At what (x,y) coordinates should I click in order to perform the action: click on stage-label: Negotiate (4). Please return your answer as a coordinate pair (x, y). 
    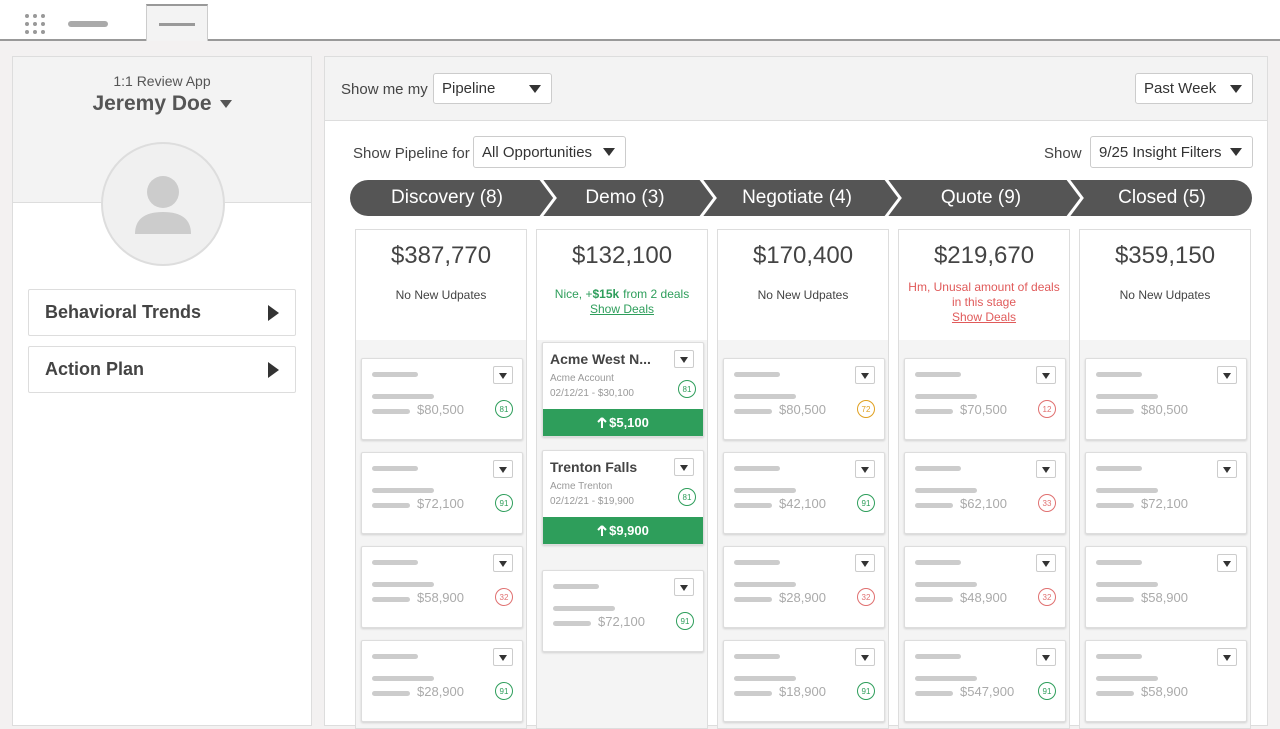
    Looking at the image, I should click on (797, 197).